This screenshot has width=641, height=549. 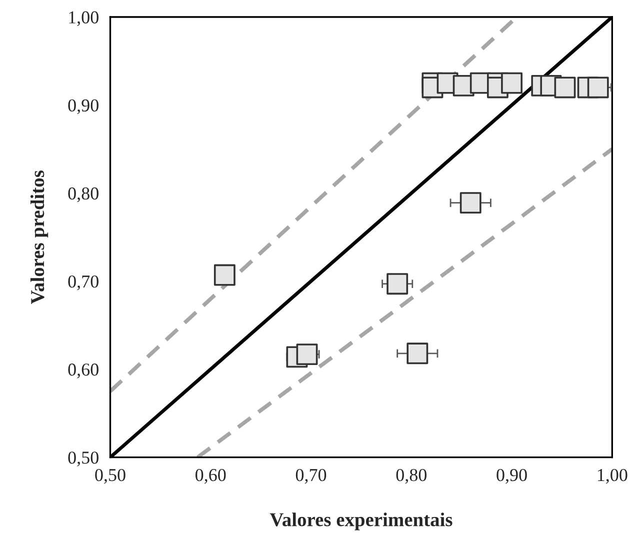 What do you see at coordinates (39, 237) in the screenshot?
I see `y-axis-title: Valores preditos` at bounding box center [39, 237].